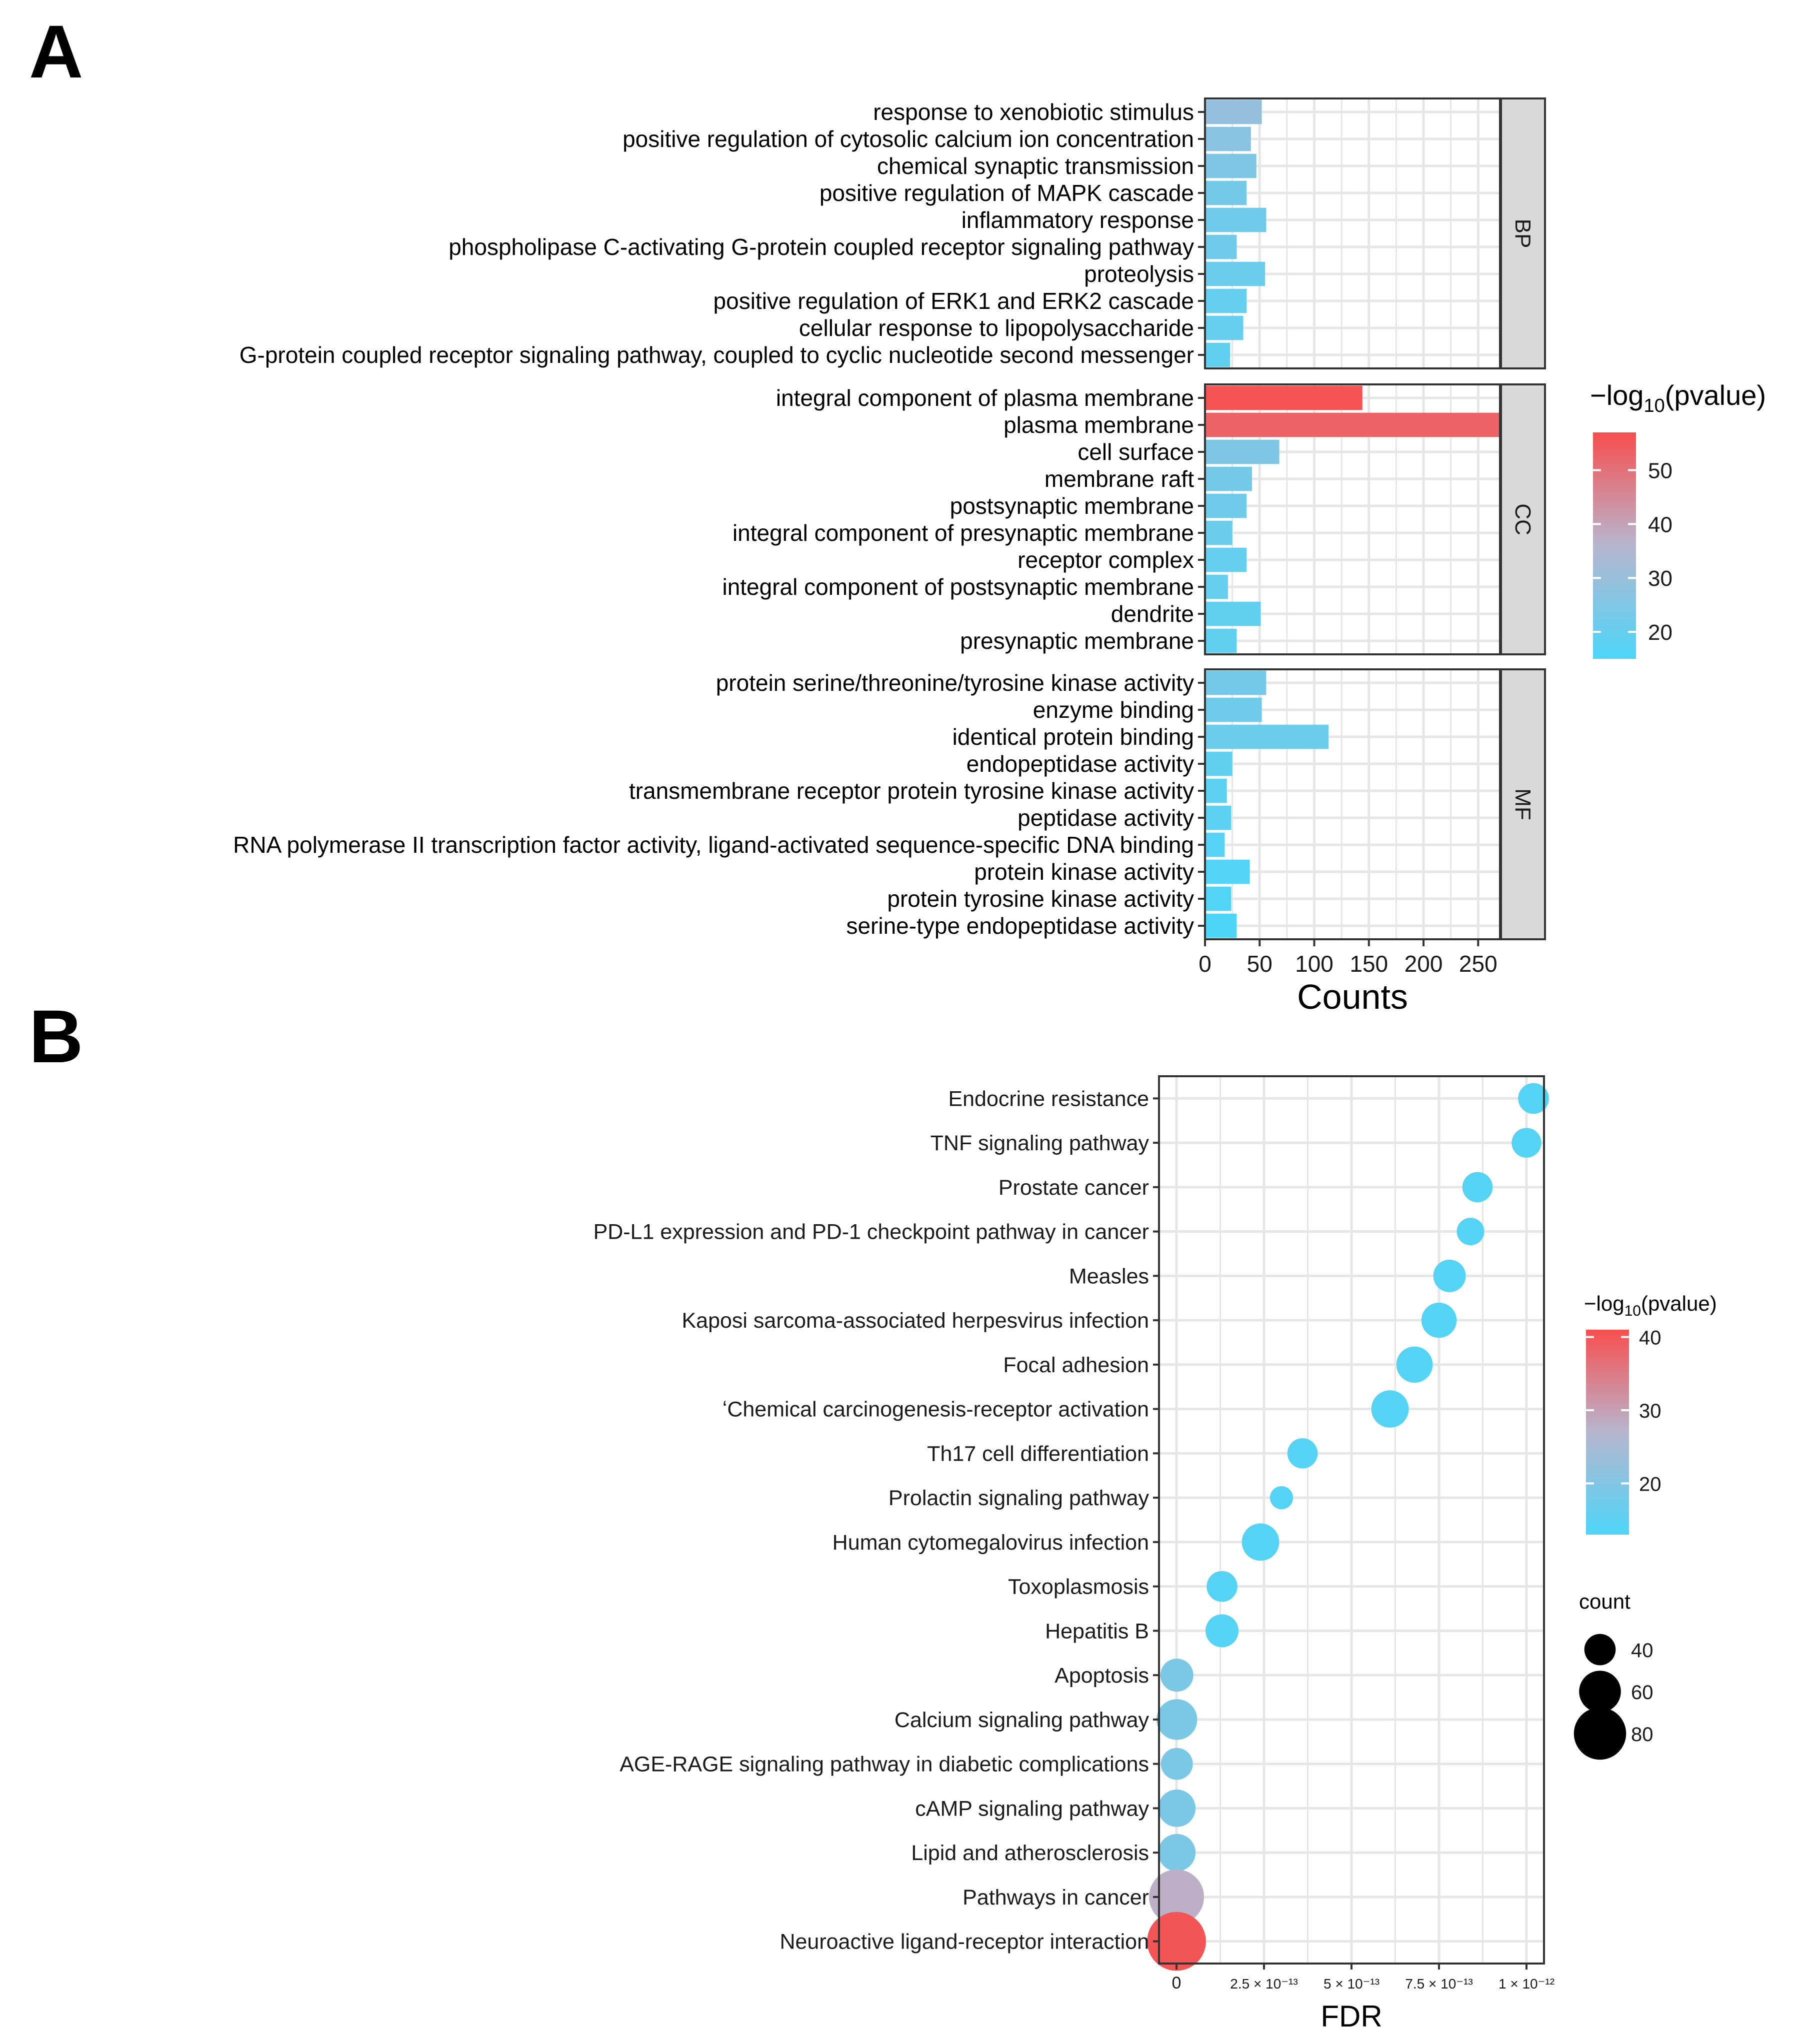 The image size is (1809, 2044). Describe the element at coordinates (1136, 452) in the screenshot. I see `category-label: cell surface` at that location.